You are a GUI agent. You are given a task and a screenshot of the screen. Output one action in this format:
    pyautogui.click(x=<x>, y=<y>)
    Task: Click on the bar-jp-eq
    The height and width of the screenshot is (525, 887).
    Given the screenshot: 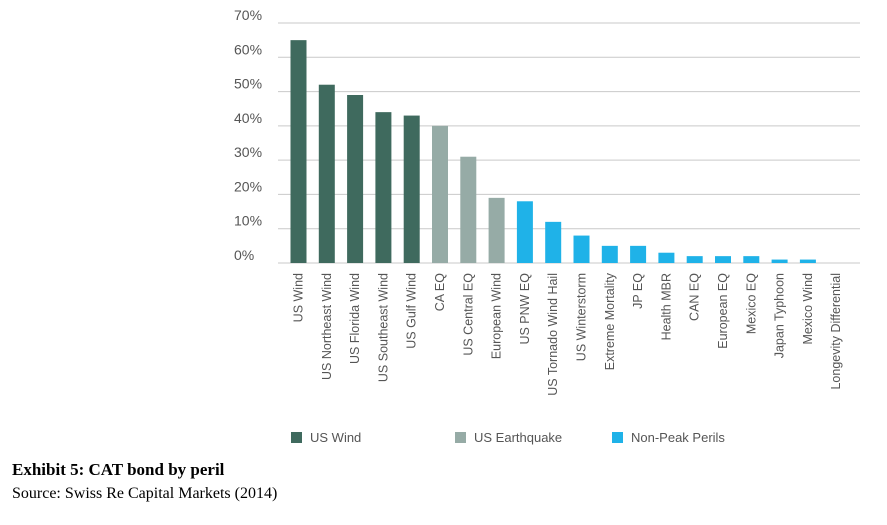 What is the action you would take?
    pyautogui.click(x=638, y=254)
    